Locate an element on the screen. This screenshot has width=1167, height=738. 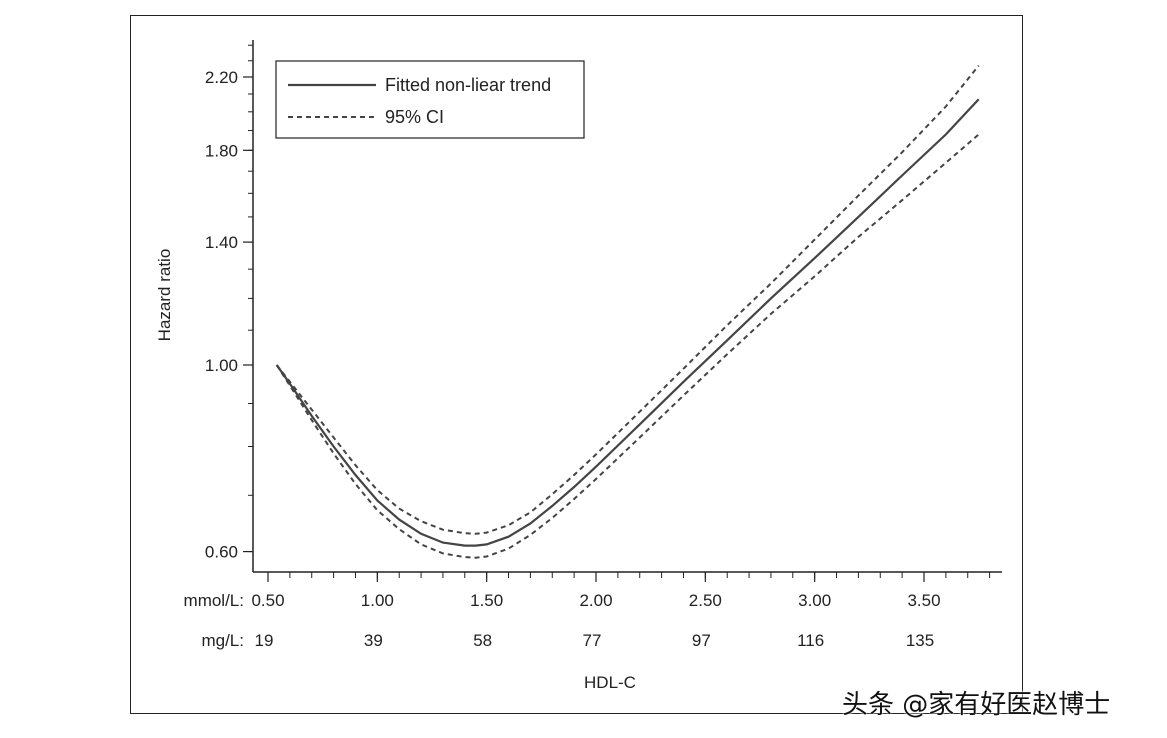
x-row-prefix-mg: mg/L: is located at coordinates (222, 640).